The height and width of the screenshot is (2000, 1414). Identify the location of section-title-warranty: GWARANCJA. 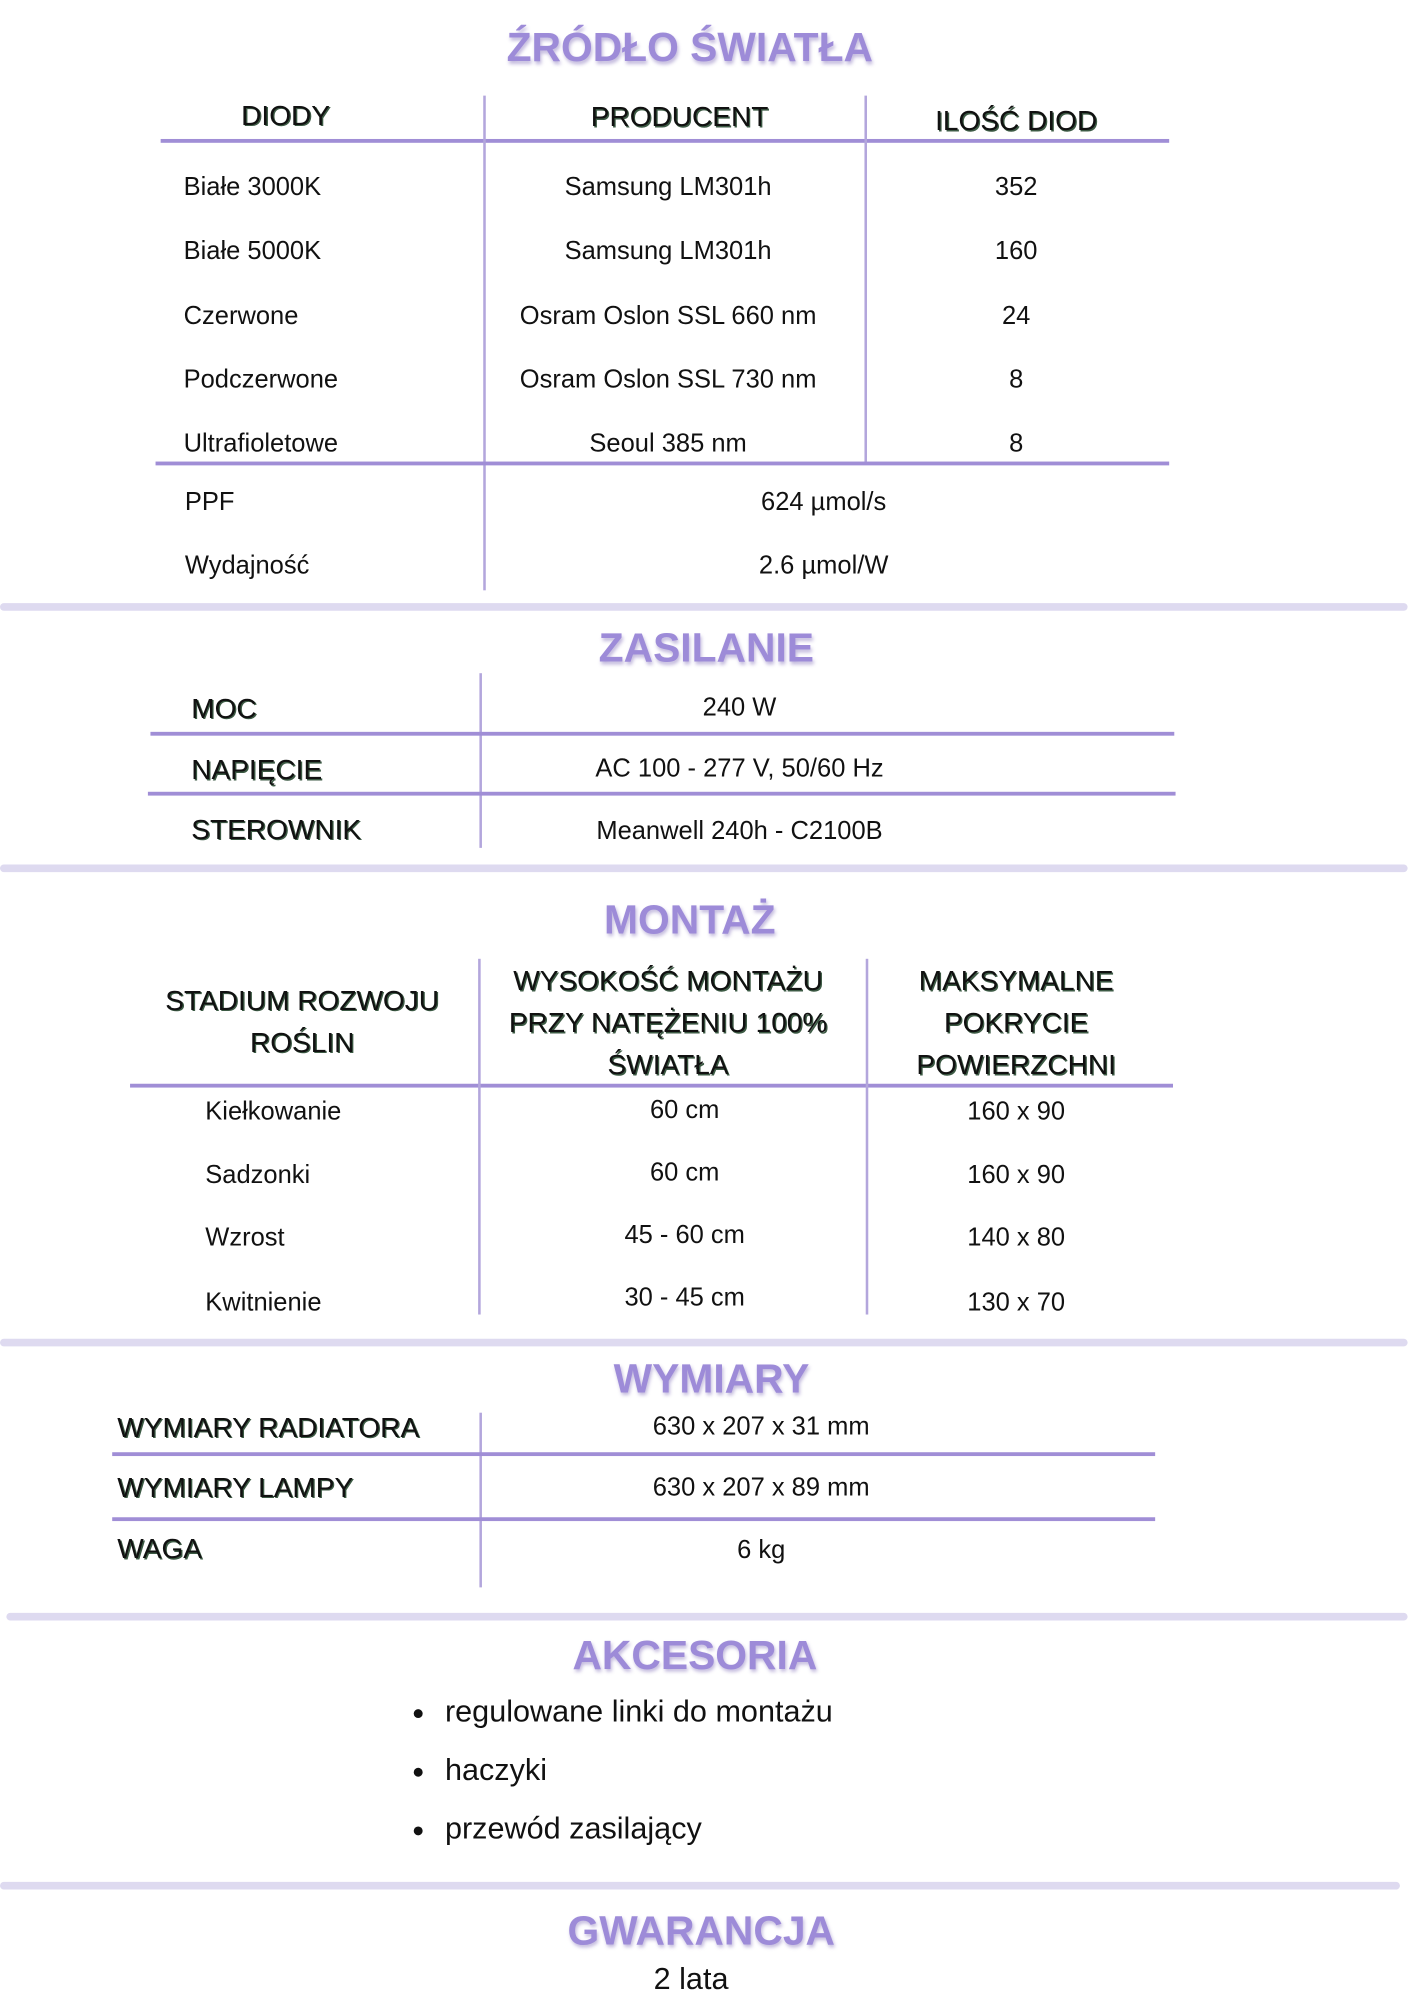
(701, 1930).